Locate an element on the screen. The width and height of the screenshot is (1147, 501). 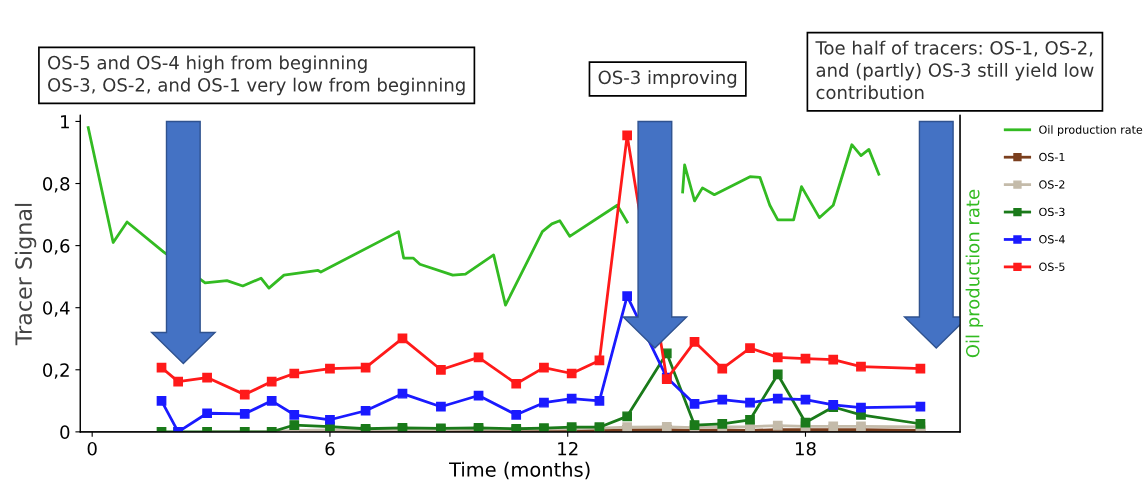
legend-label: OS-2 is located at coordinates (1052, 184).